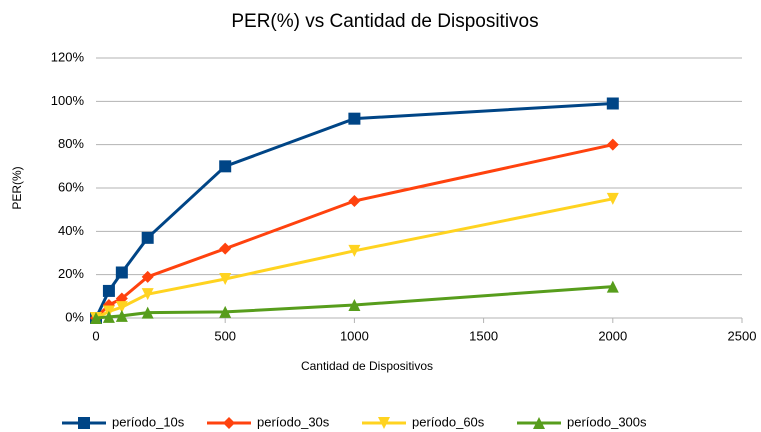 The height and width of the screenshot is (432, 761). I want to click on y-tick-label: 20%, so click(71, 273).